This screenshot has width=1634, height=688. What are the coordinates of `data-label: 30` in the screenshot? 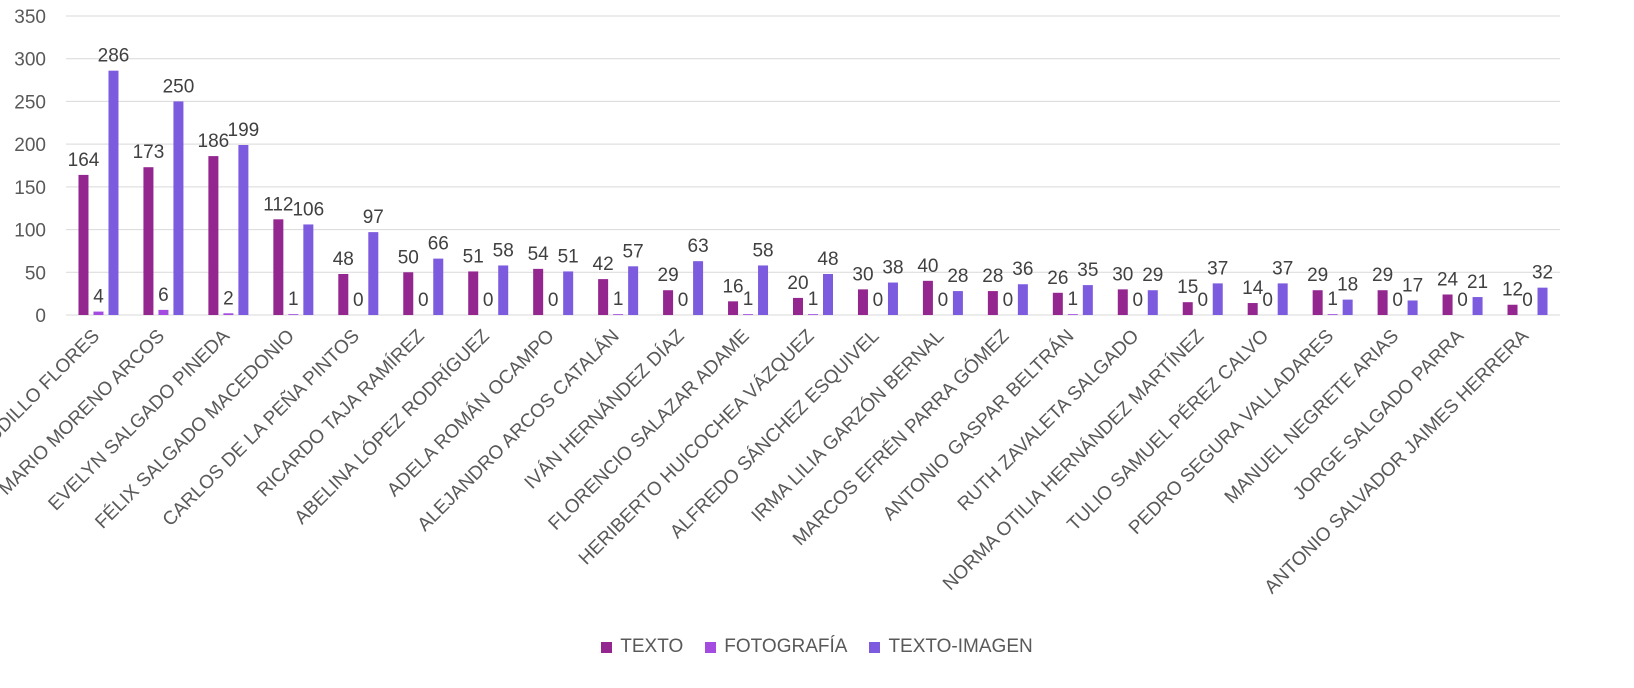 It's located at (1122, 274).